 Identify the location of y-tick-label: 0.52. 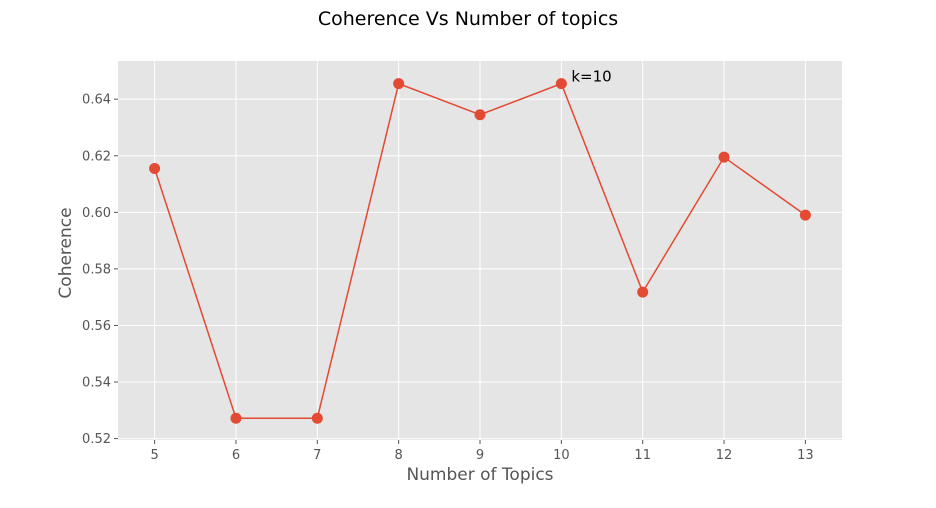
(96, 439).